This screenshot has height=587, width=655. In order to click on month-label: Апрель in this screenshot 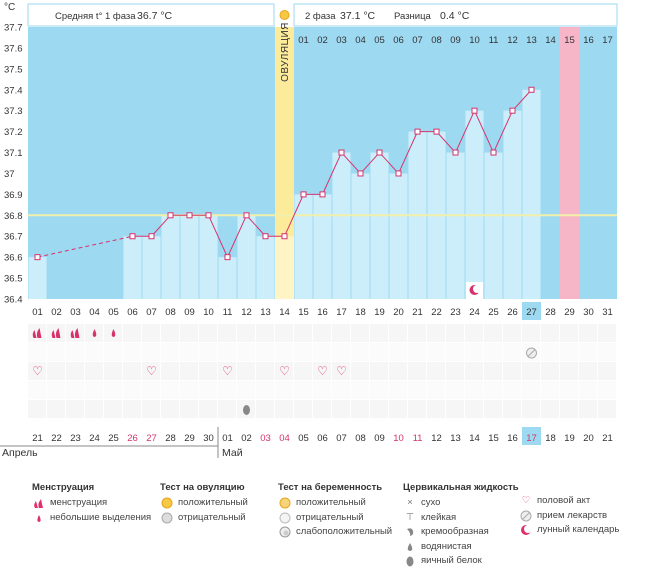, I will do `click(20, 453)`.